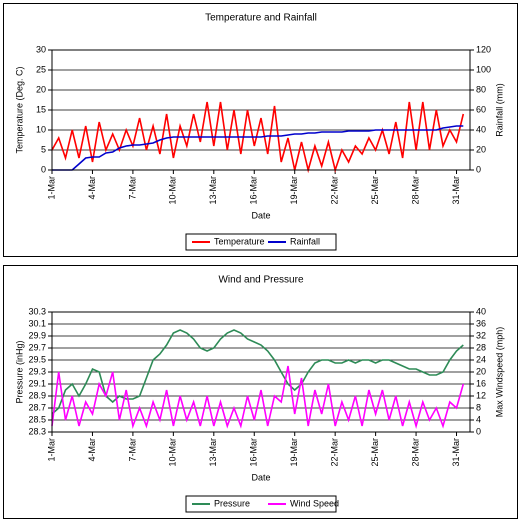  Describe the element at coordinates (305, 241) in the screenshot. I see `legend-label: Rainfall` at that location.